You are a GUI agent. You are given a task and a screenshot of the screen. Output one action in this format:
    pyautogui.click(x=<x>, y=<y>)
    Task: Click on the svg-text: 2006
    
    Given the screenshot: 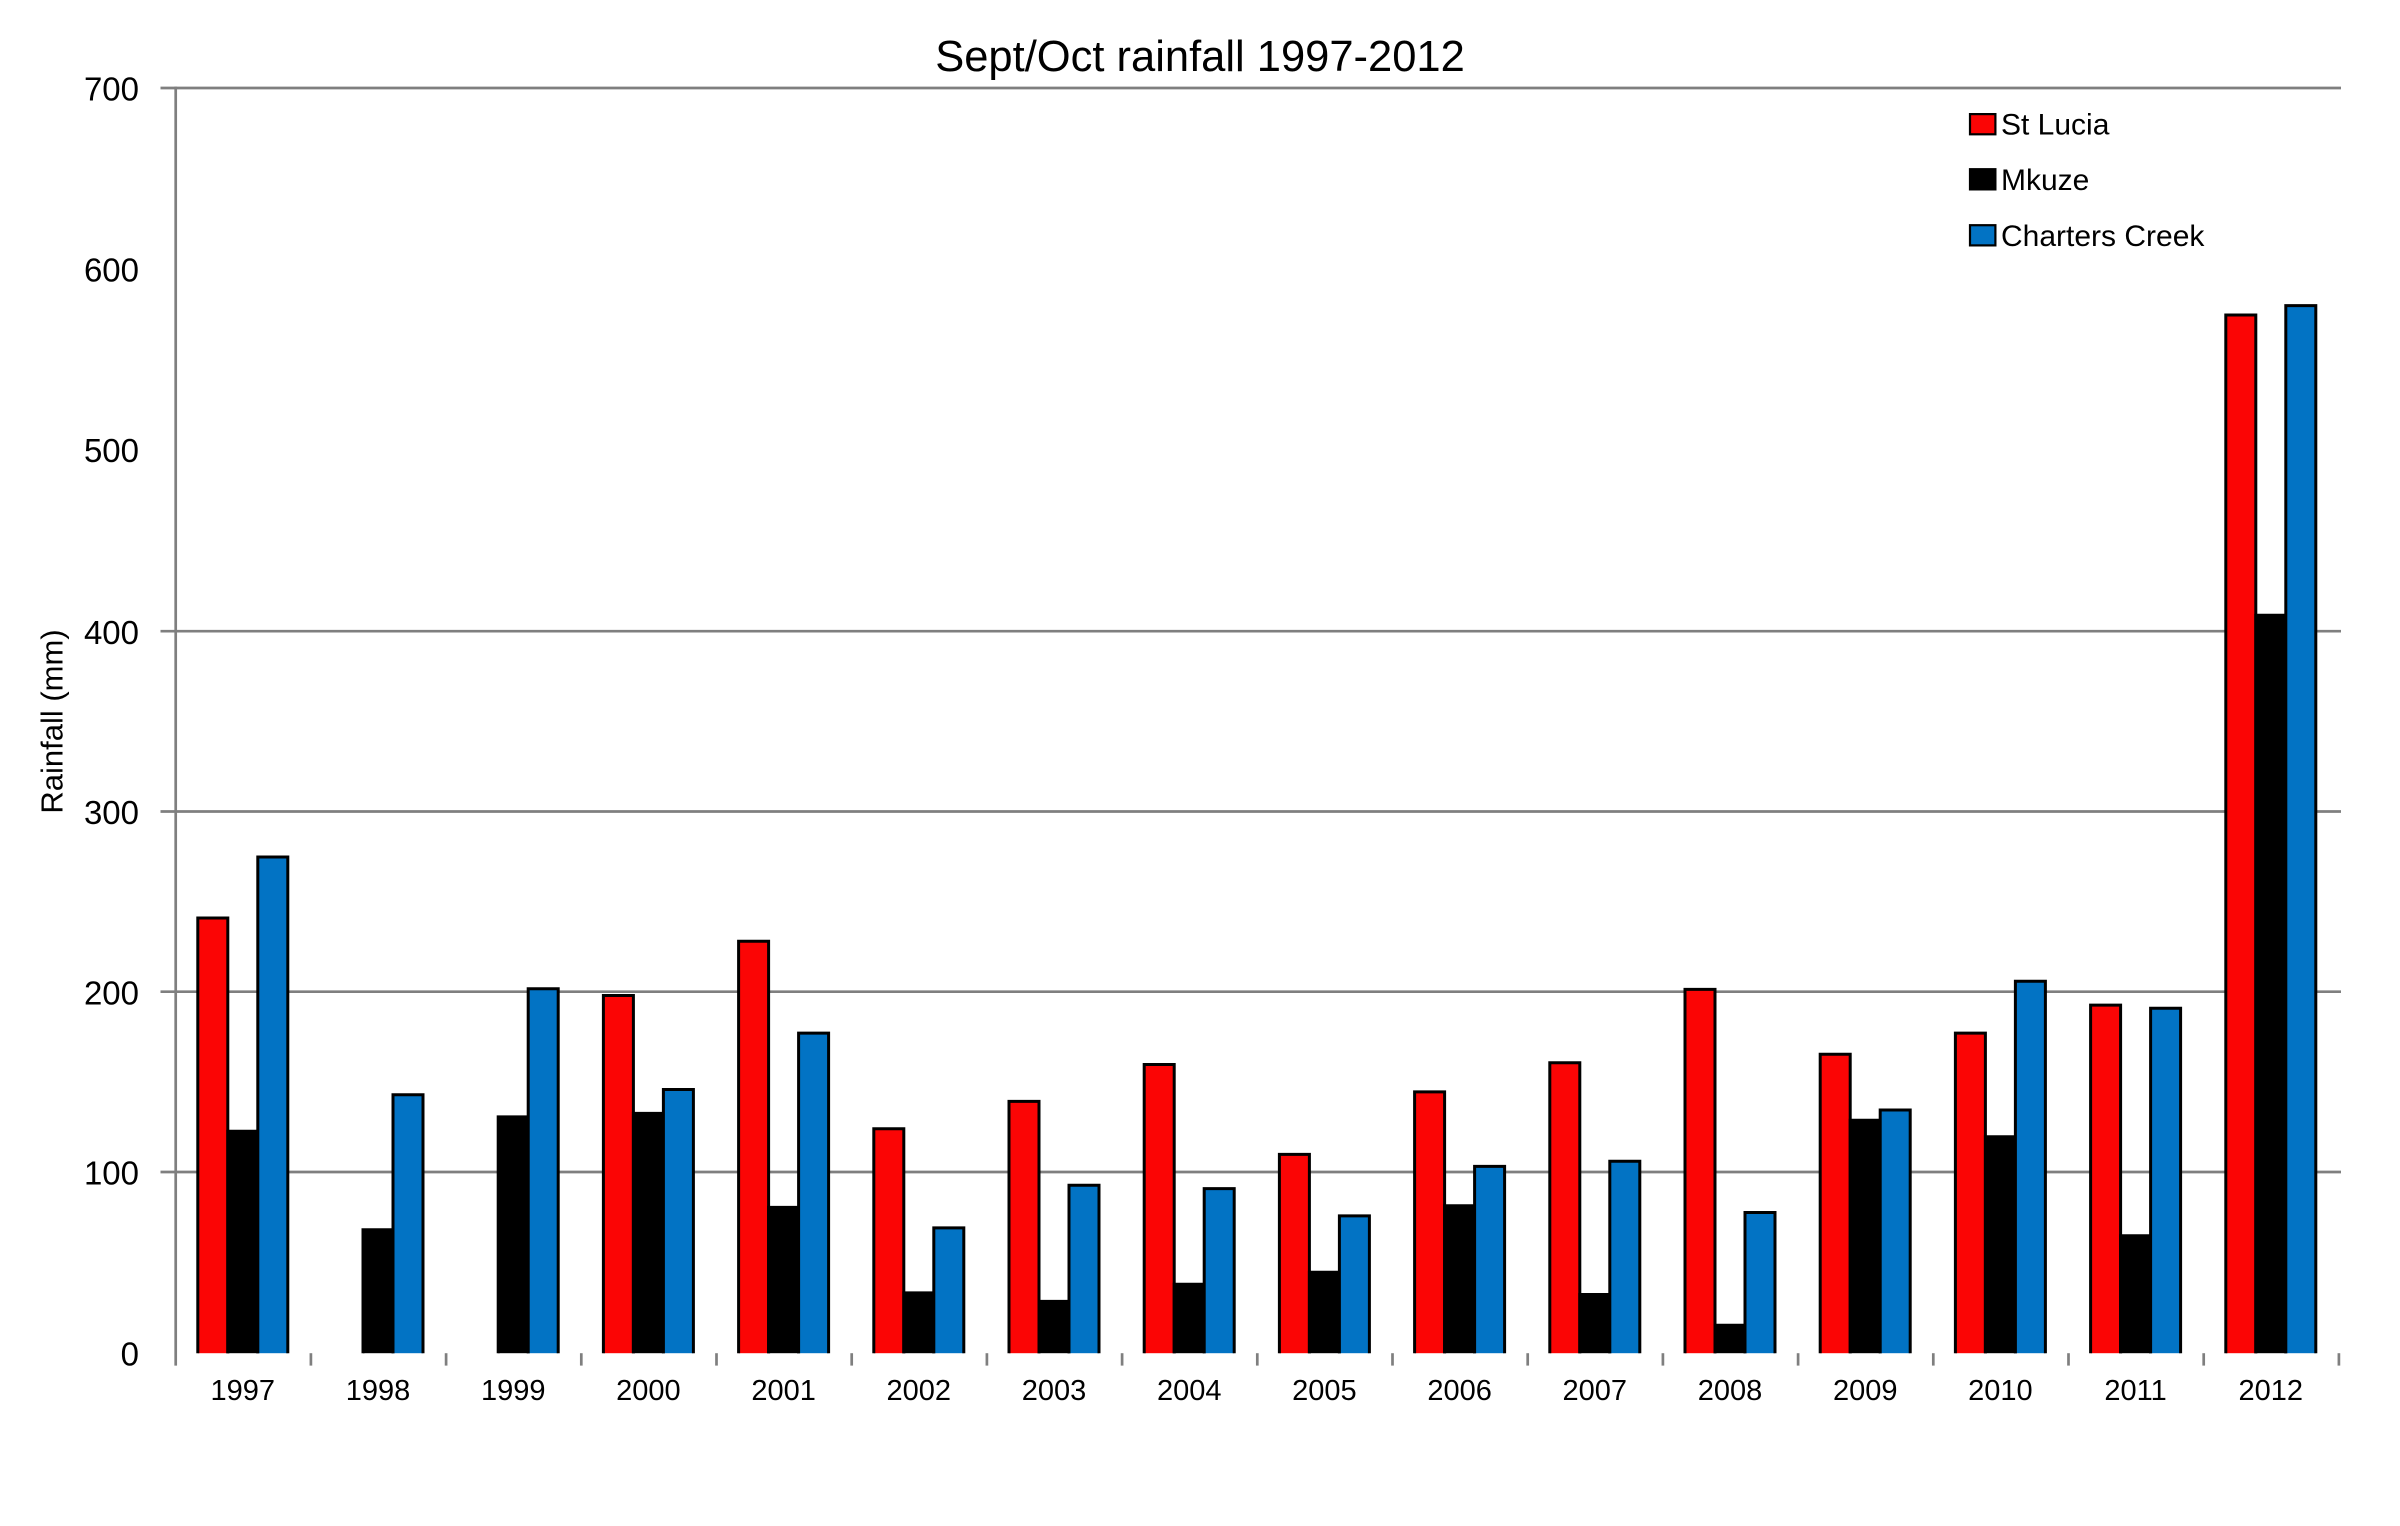 What is the action you would take?
    pyautogui.click(x=1459, y=1391)
    